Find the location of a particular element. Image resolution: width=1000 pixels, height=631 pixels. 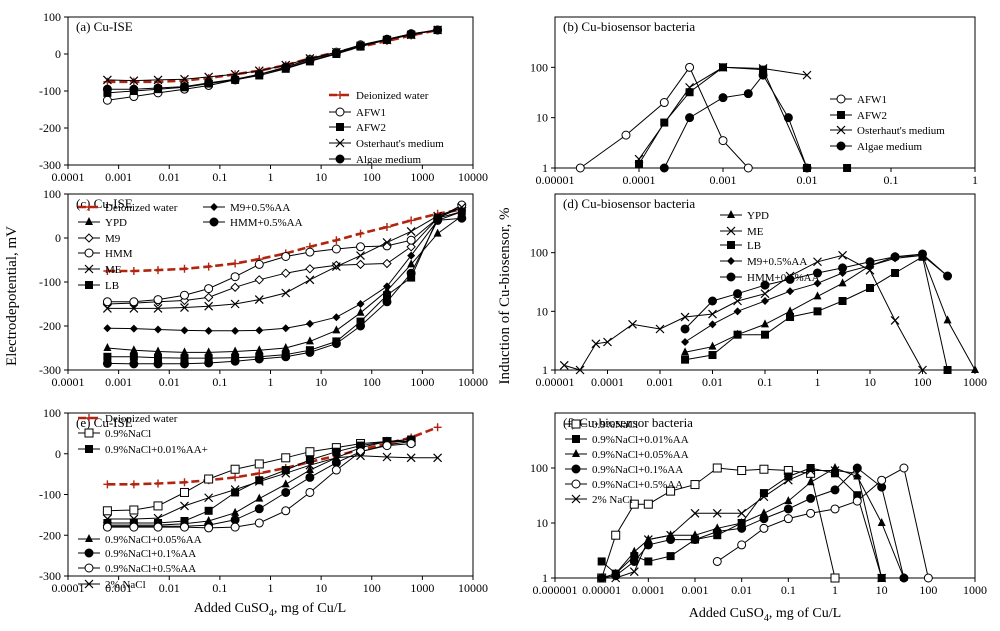

x-tick-label: 0.1 is located at coordinates (219, 177).